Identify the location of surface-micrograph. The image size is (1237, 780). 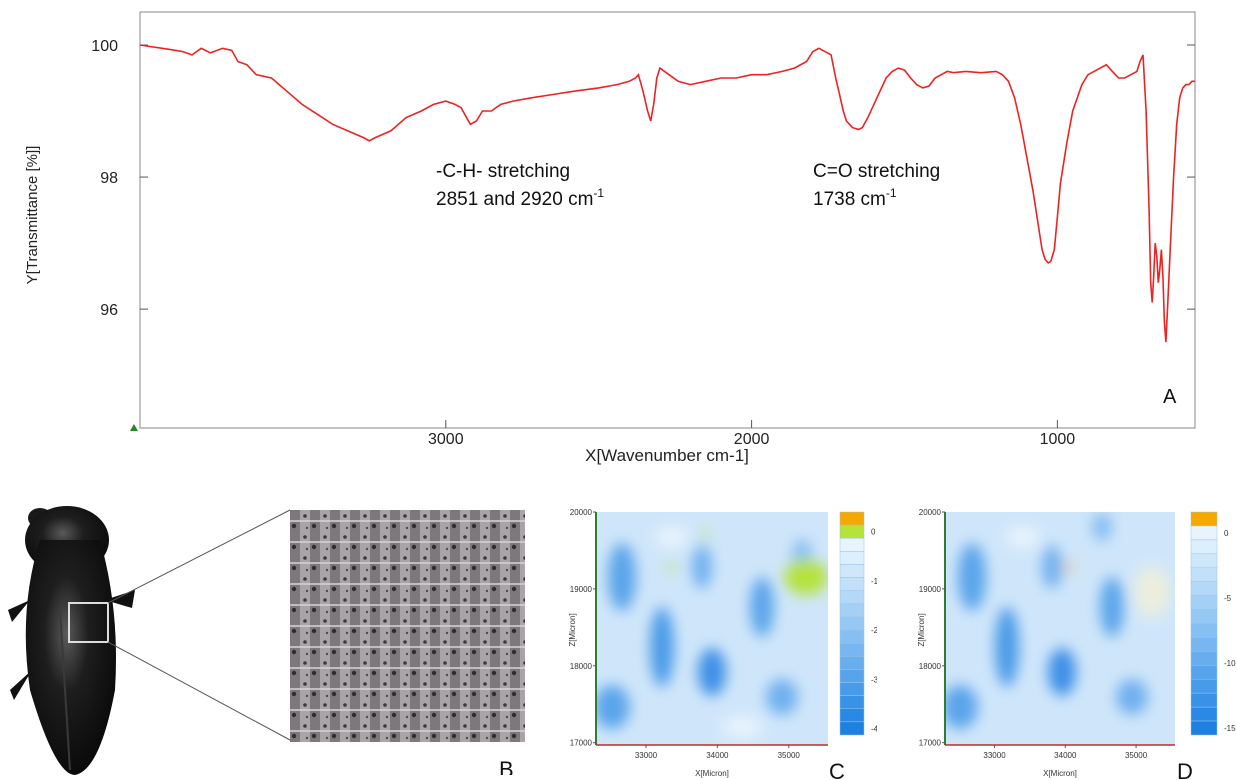
(407, 626).